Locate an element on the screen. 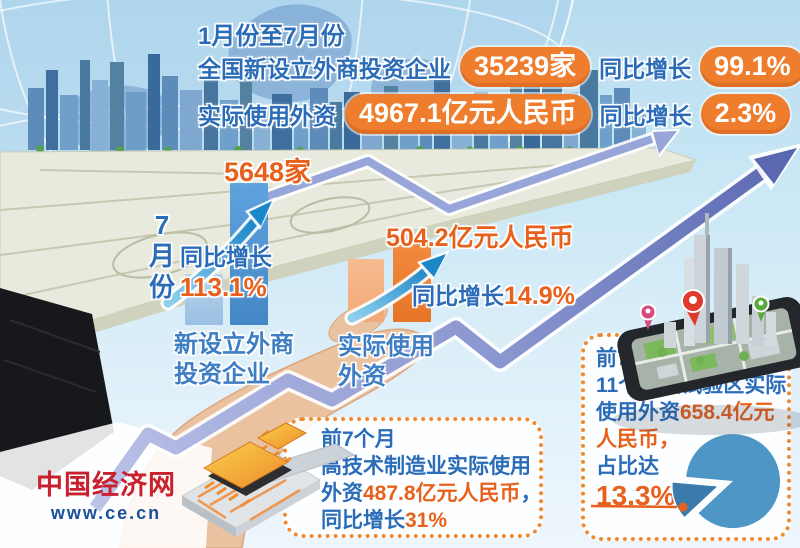 Image resolution: width=800 pixels, height=548 pixels. ftz-line1: 前7个月 is located at coordinates (633, 358).